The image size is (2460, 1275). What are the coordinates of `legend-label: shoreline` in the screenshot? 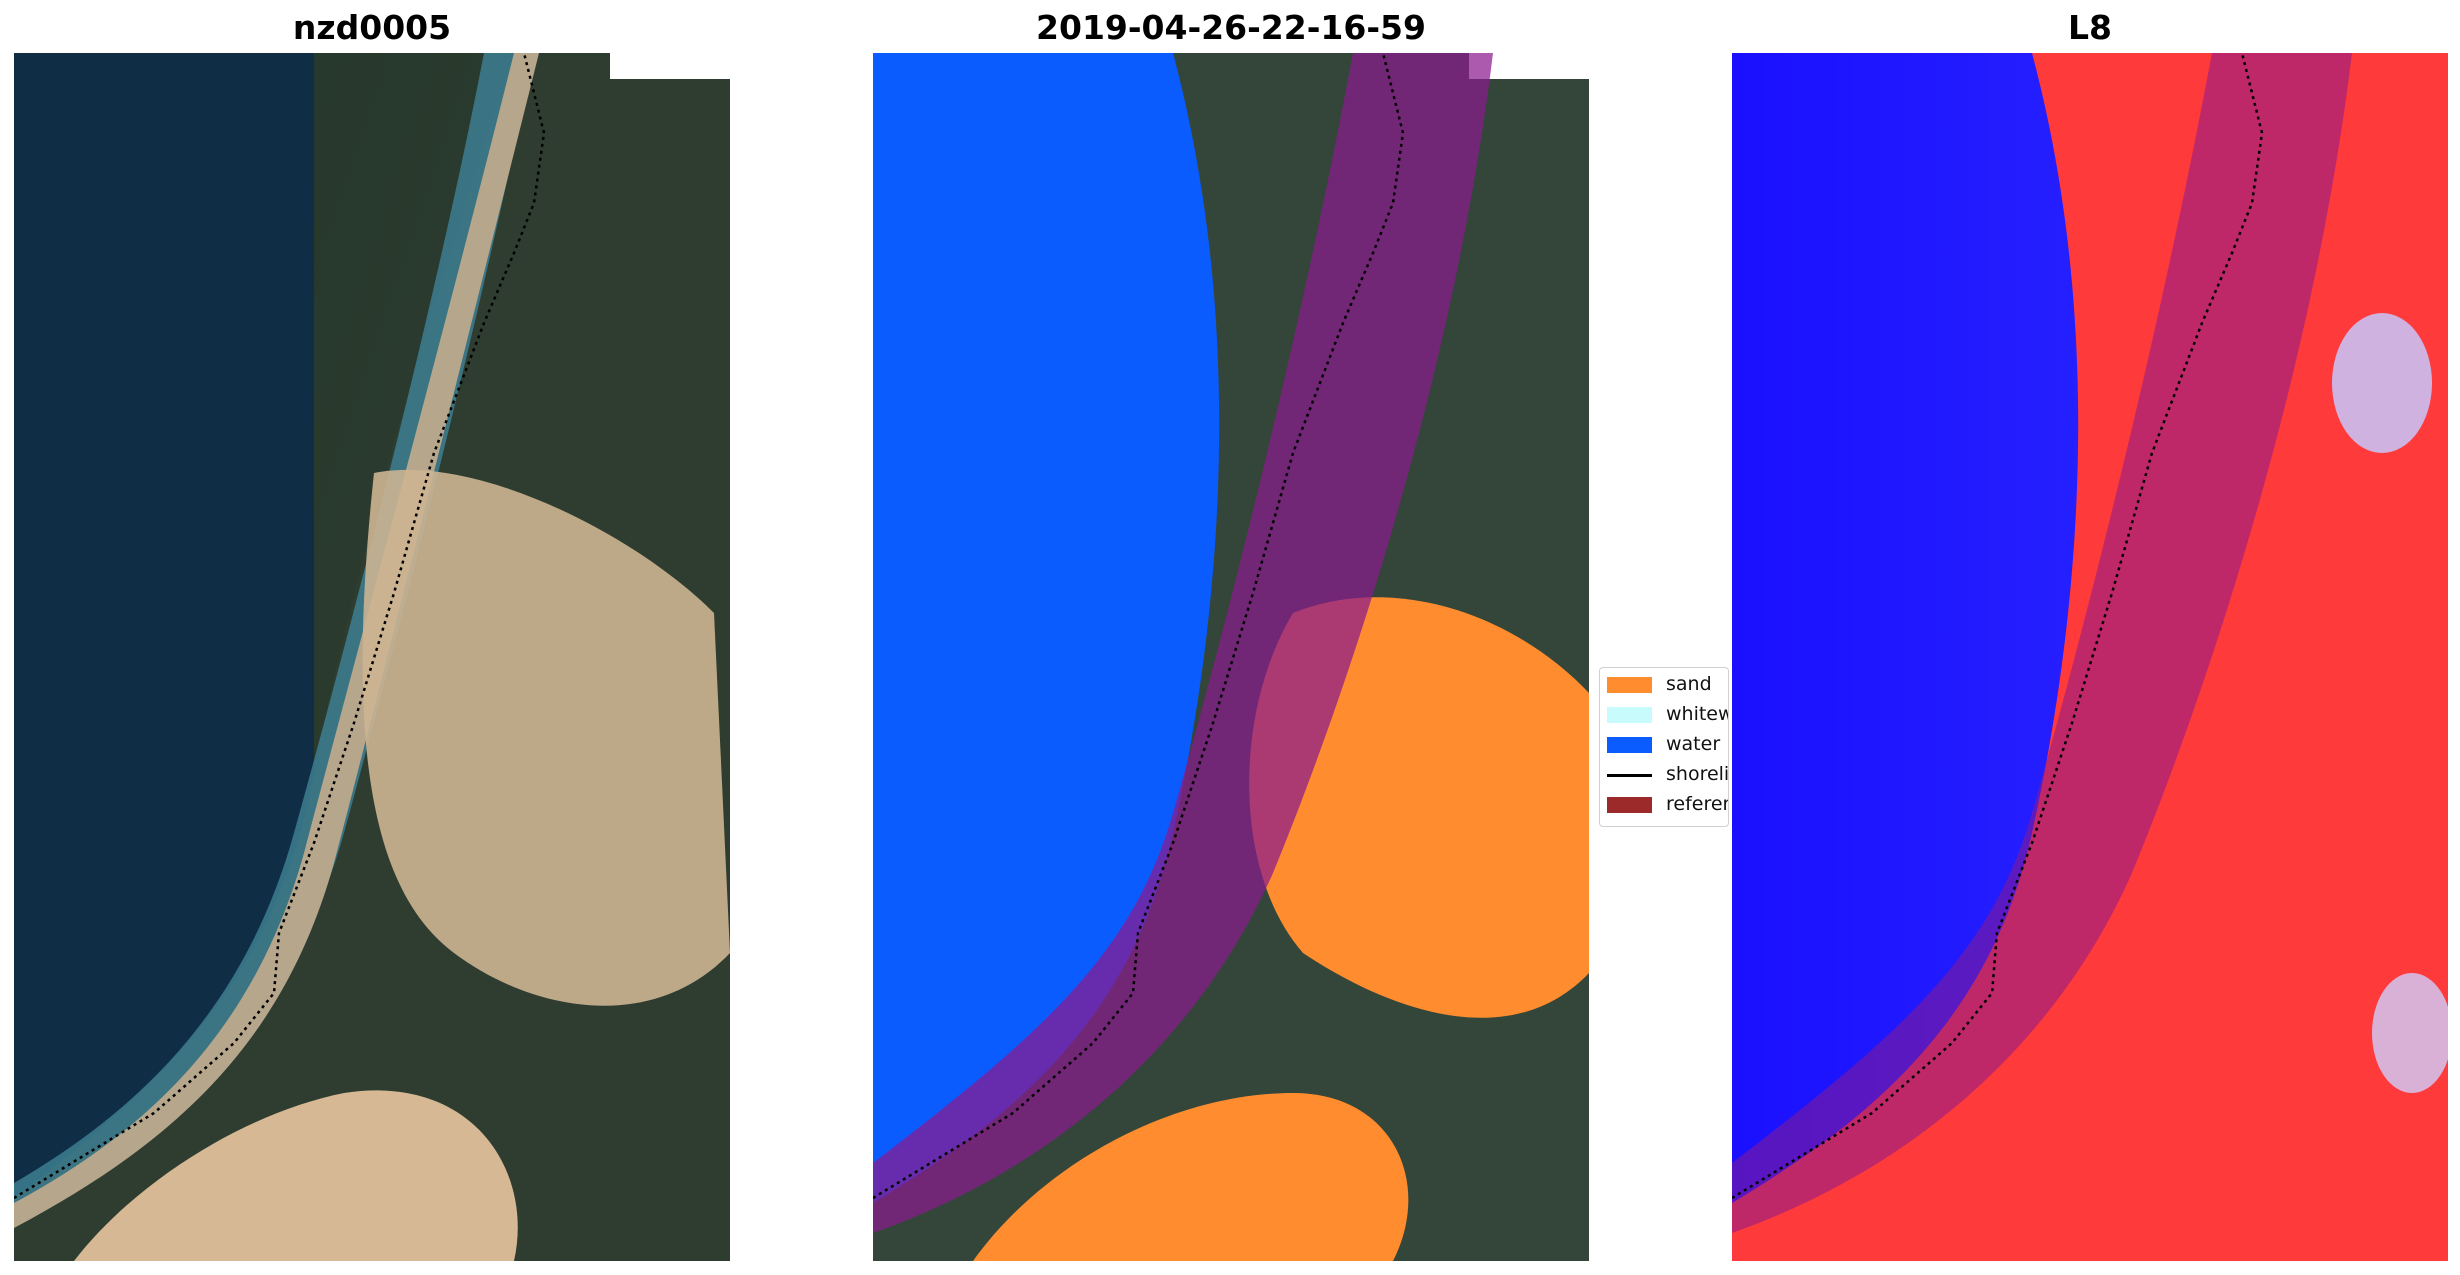 It's located at (1697, 774).